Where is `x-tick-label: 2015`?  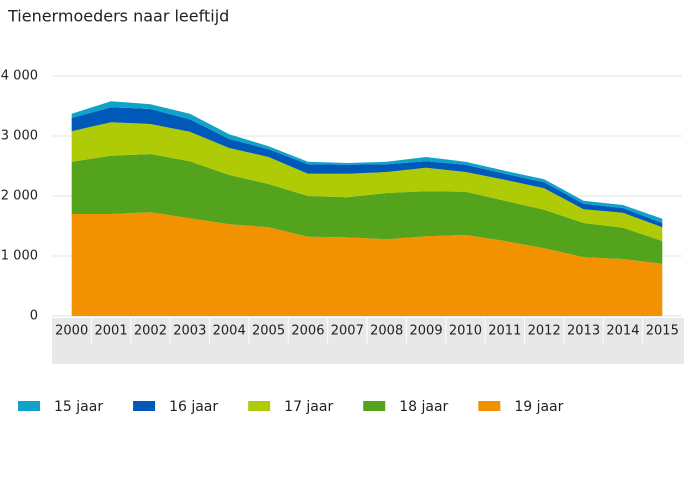 x-tick-label: 2015 is located at coordinates (662, 331).